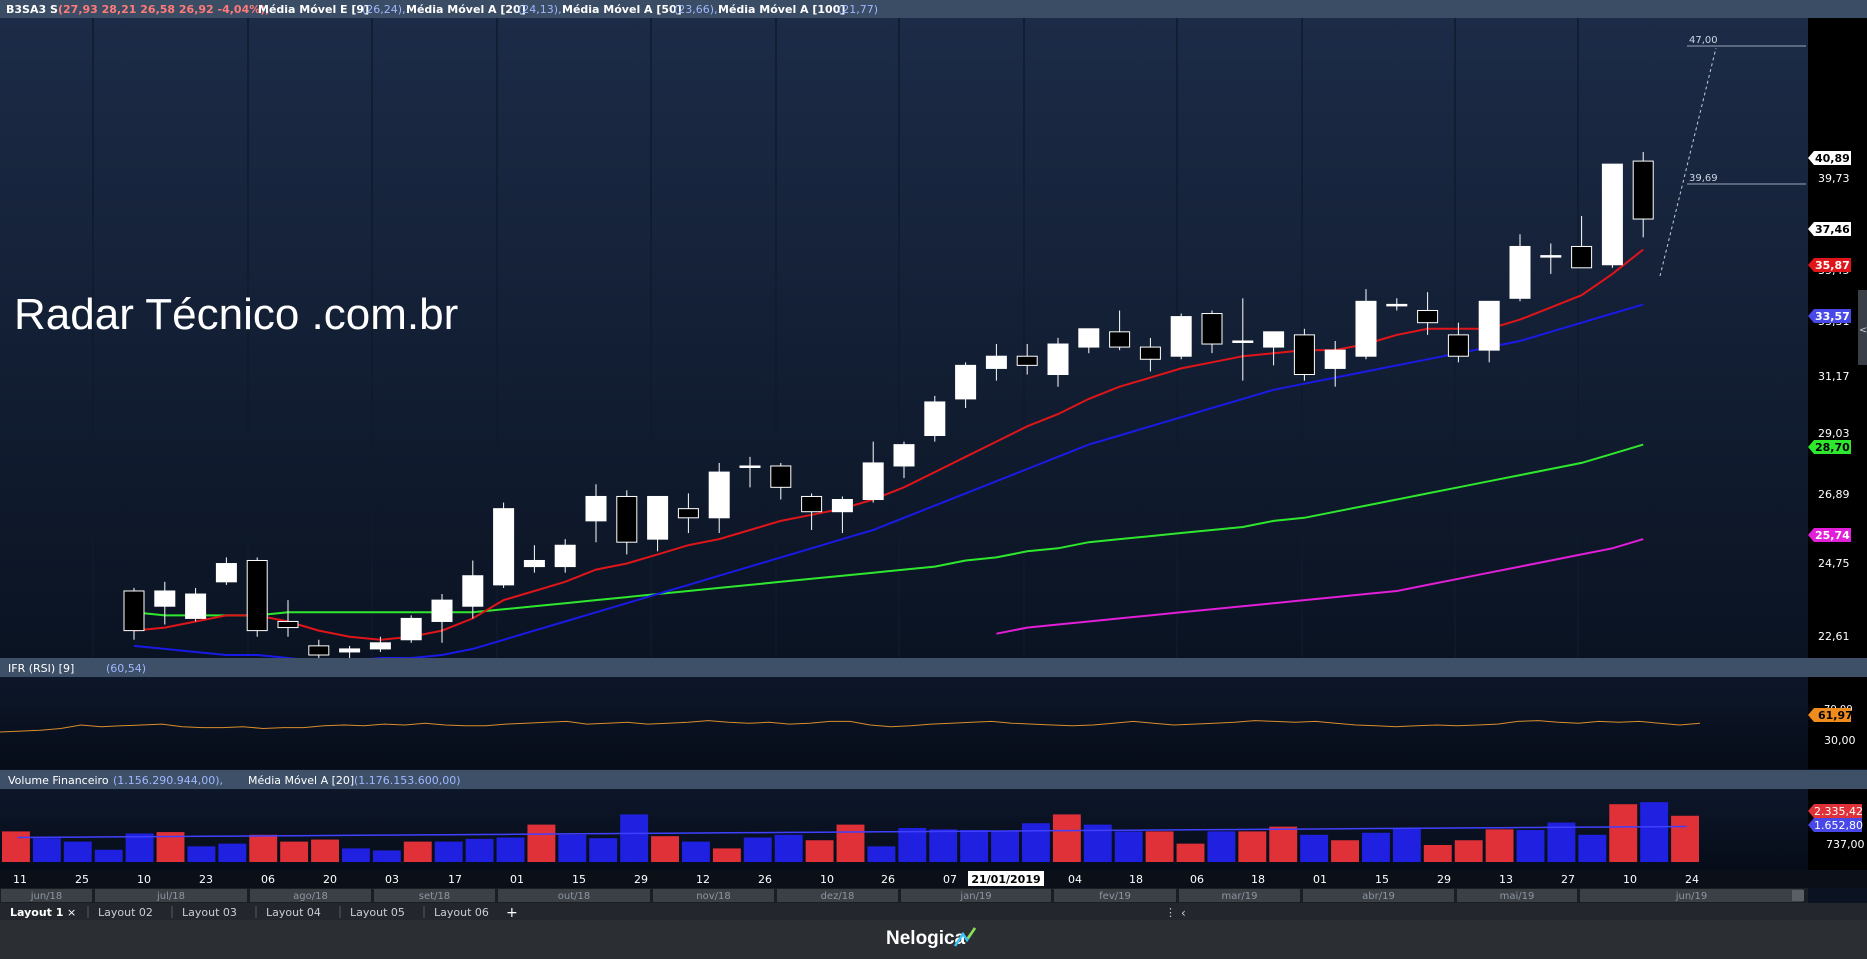 This screenshot has width=1867, height=959. I want to click on footer, so click(933, 939).